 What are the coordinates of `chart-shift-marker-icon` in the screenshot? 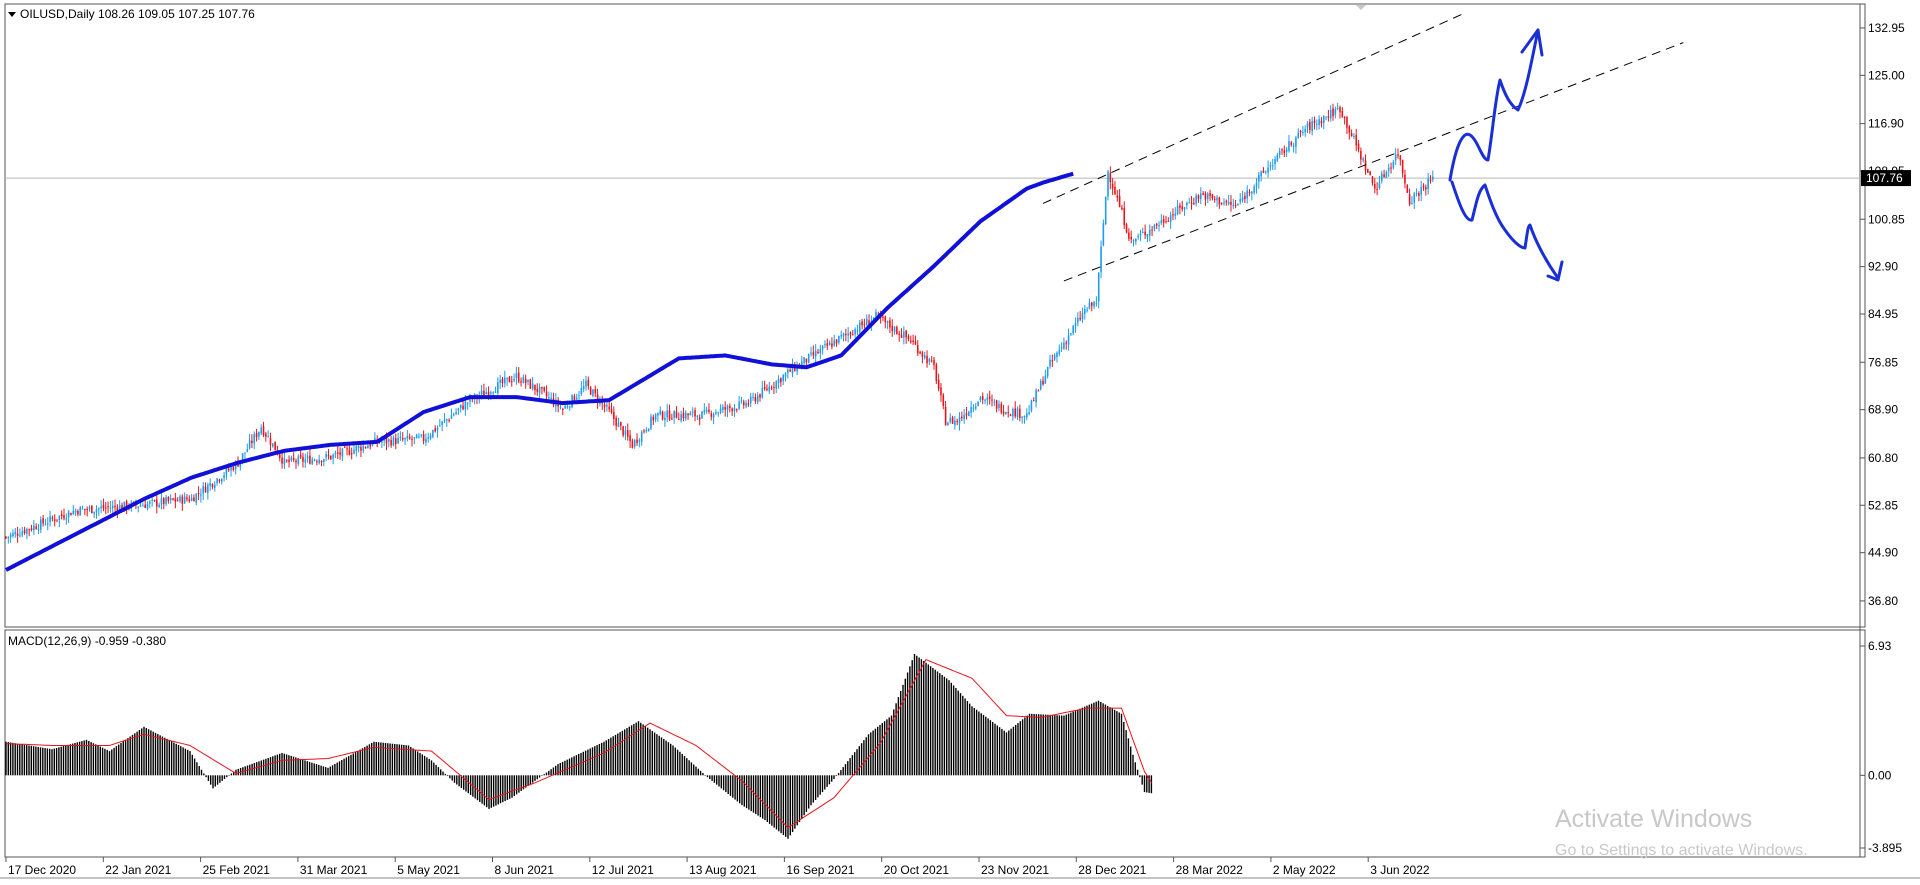 It's located at (1361, 7).